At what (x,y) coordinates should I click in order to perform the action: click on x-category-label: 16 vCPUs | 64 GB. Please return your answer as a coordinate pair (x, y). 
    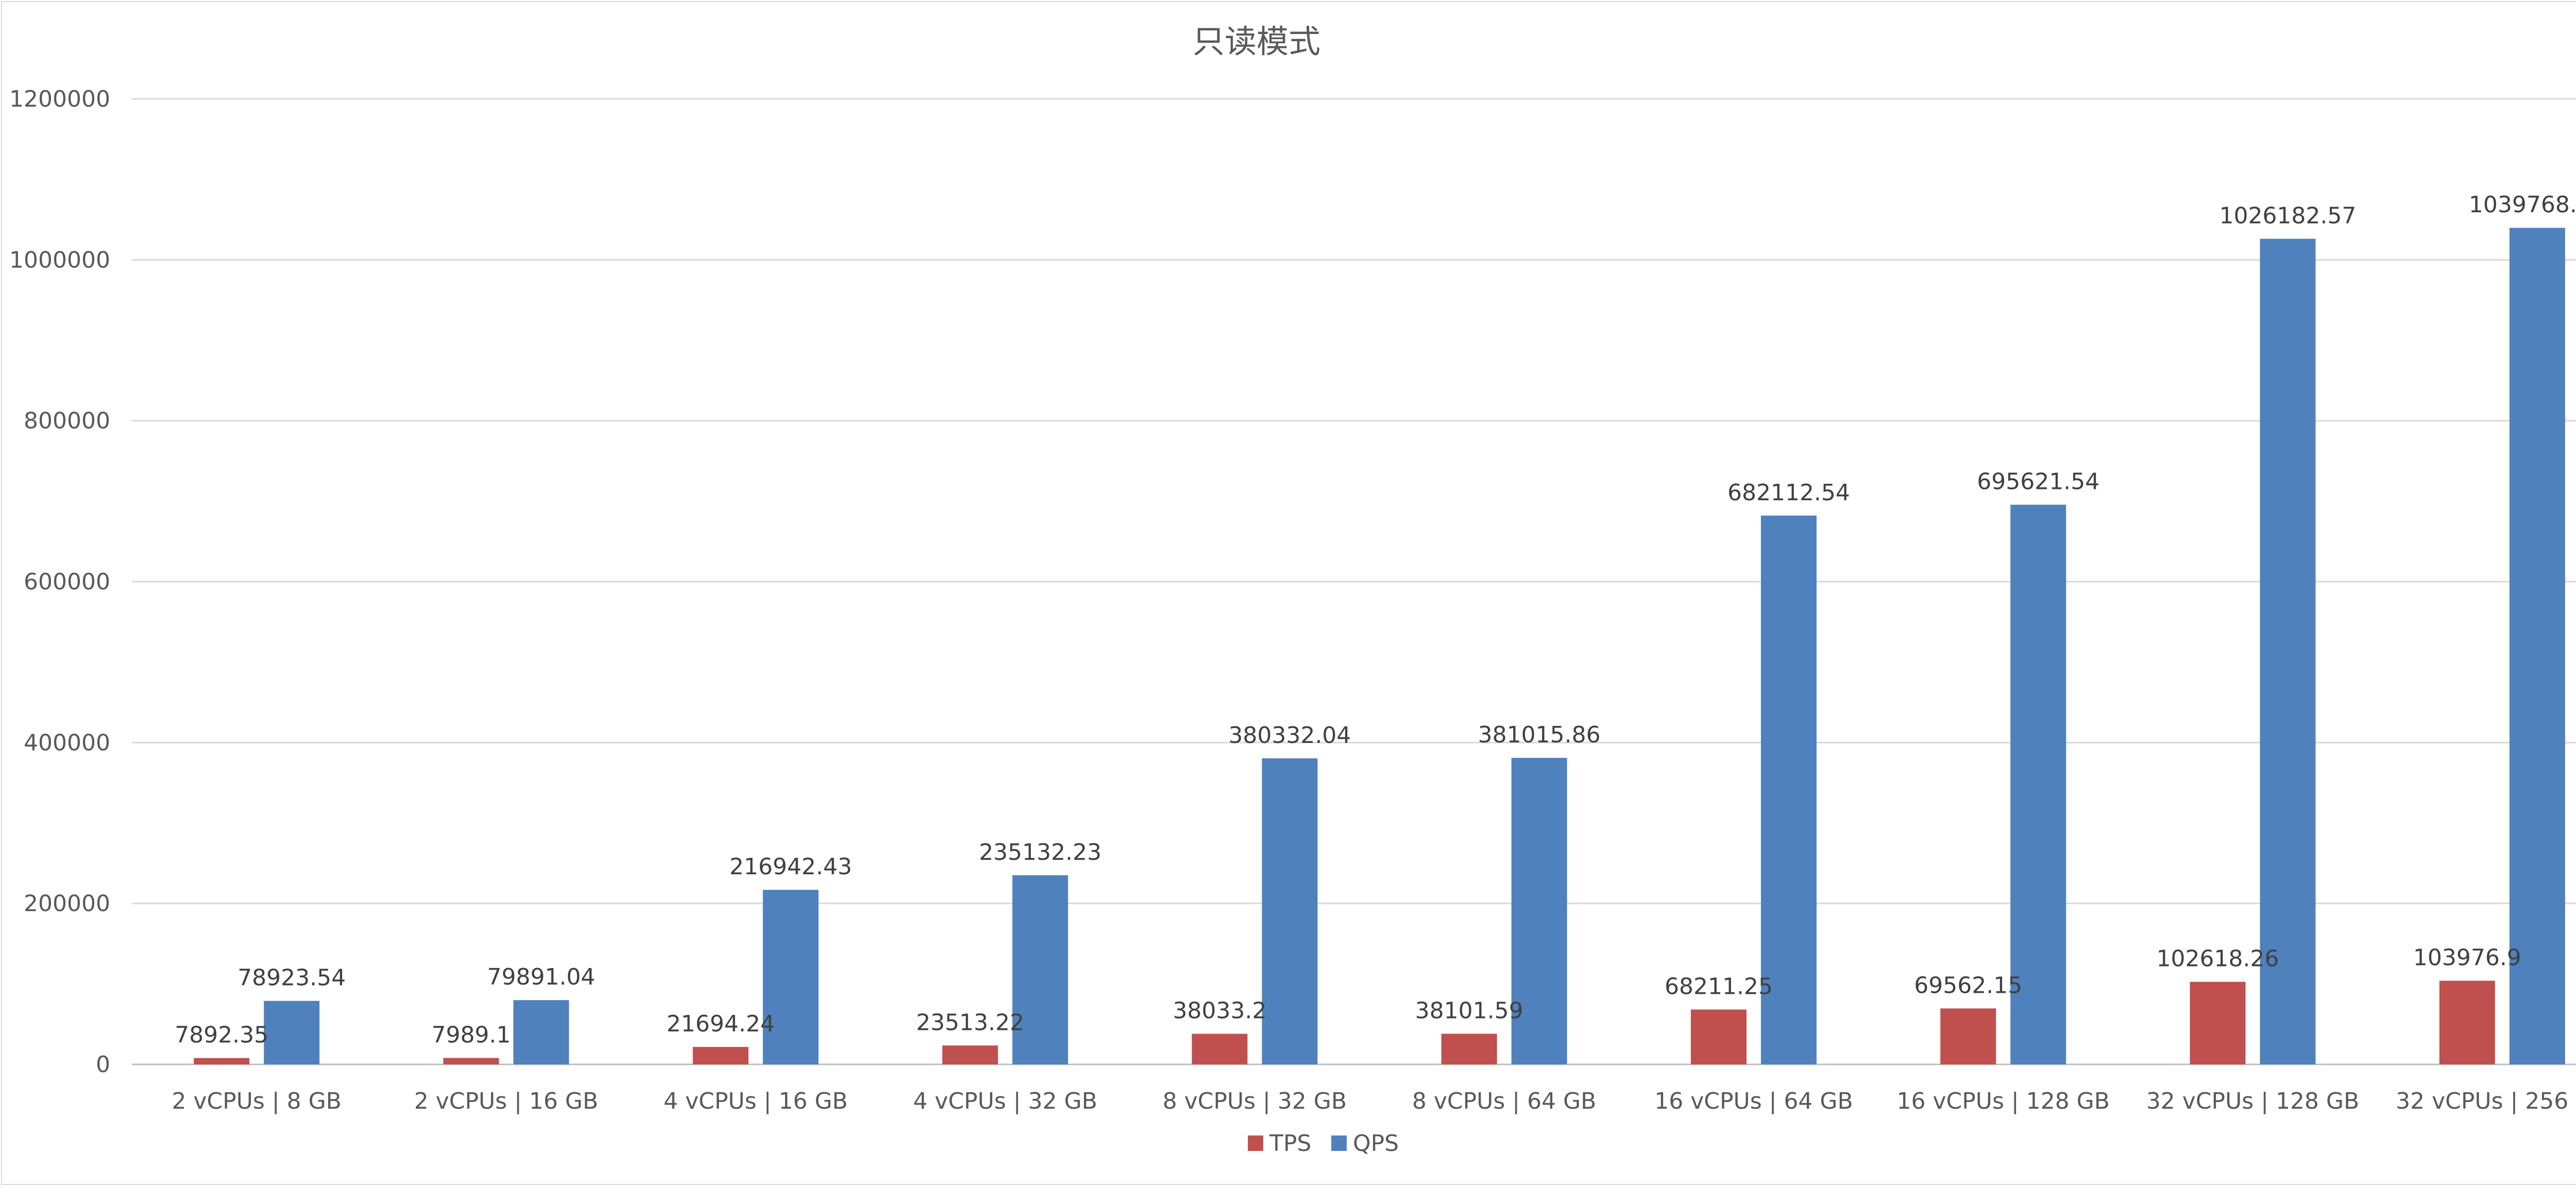
    Looking at the image, I should click on (1754, 1101).